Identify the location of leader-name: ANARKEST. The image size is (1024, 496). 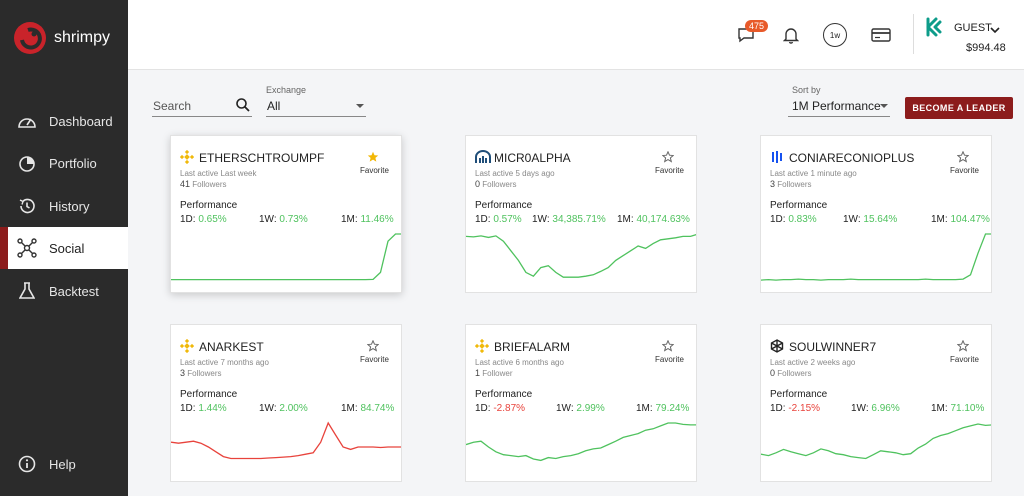
(231, 347).